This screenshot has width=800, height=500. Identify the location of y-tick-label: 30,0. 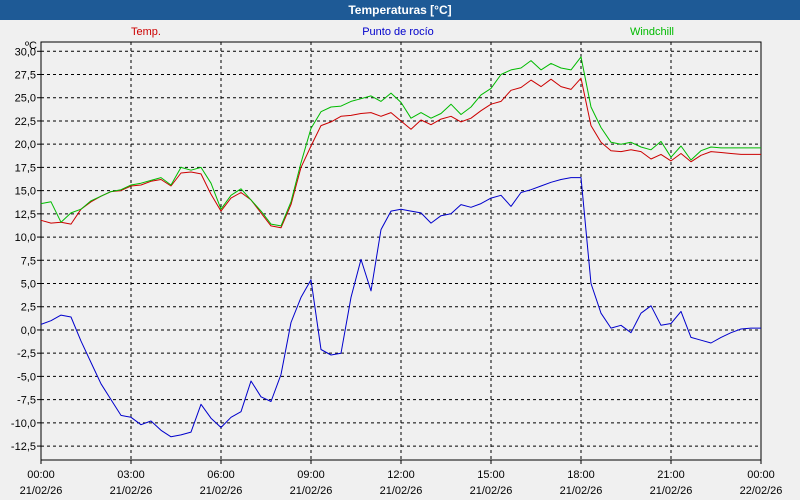
(25, 52).